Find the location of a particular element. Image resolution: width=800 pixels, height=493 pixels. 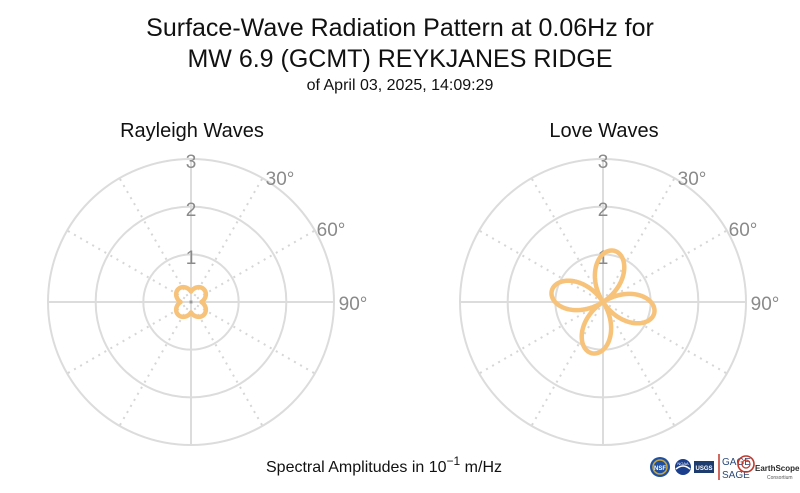

svg-text: USGS is located at coordinates (703, 469).